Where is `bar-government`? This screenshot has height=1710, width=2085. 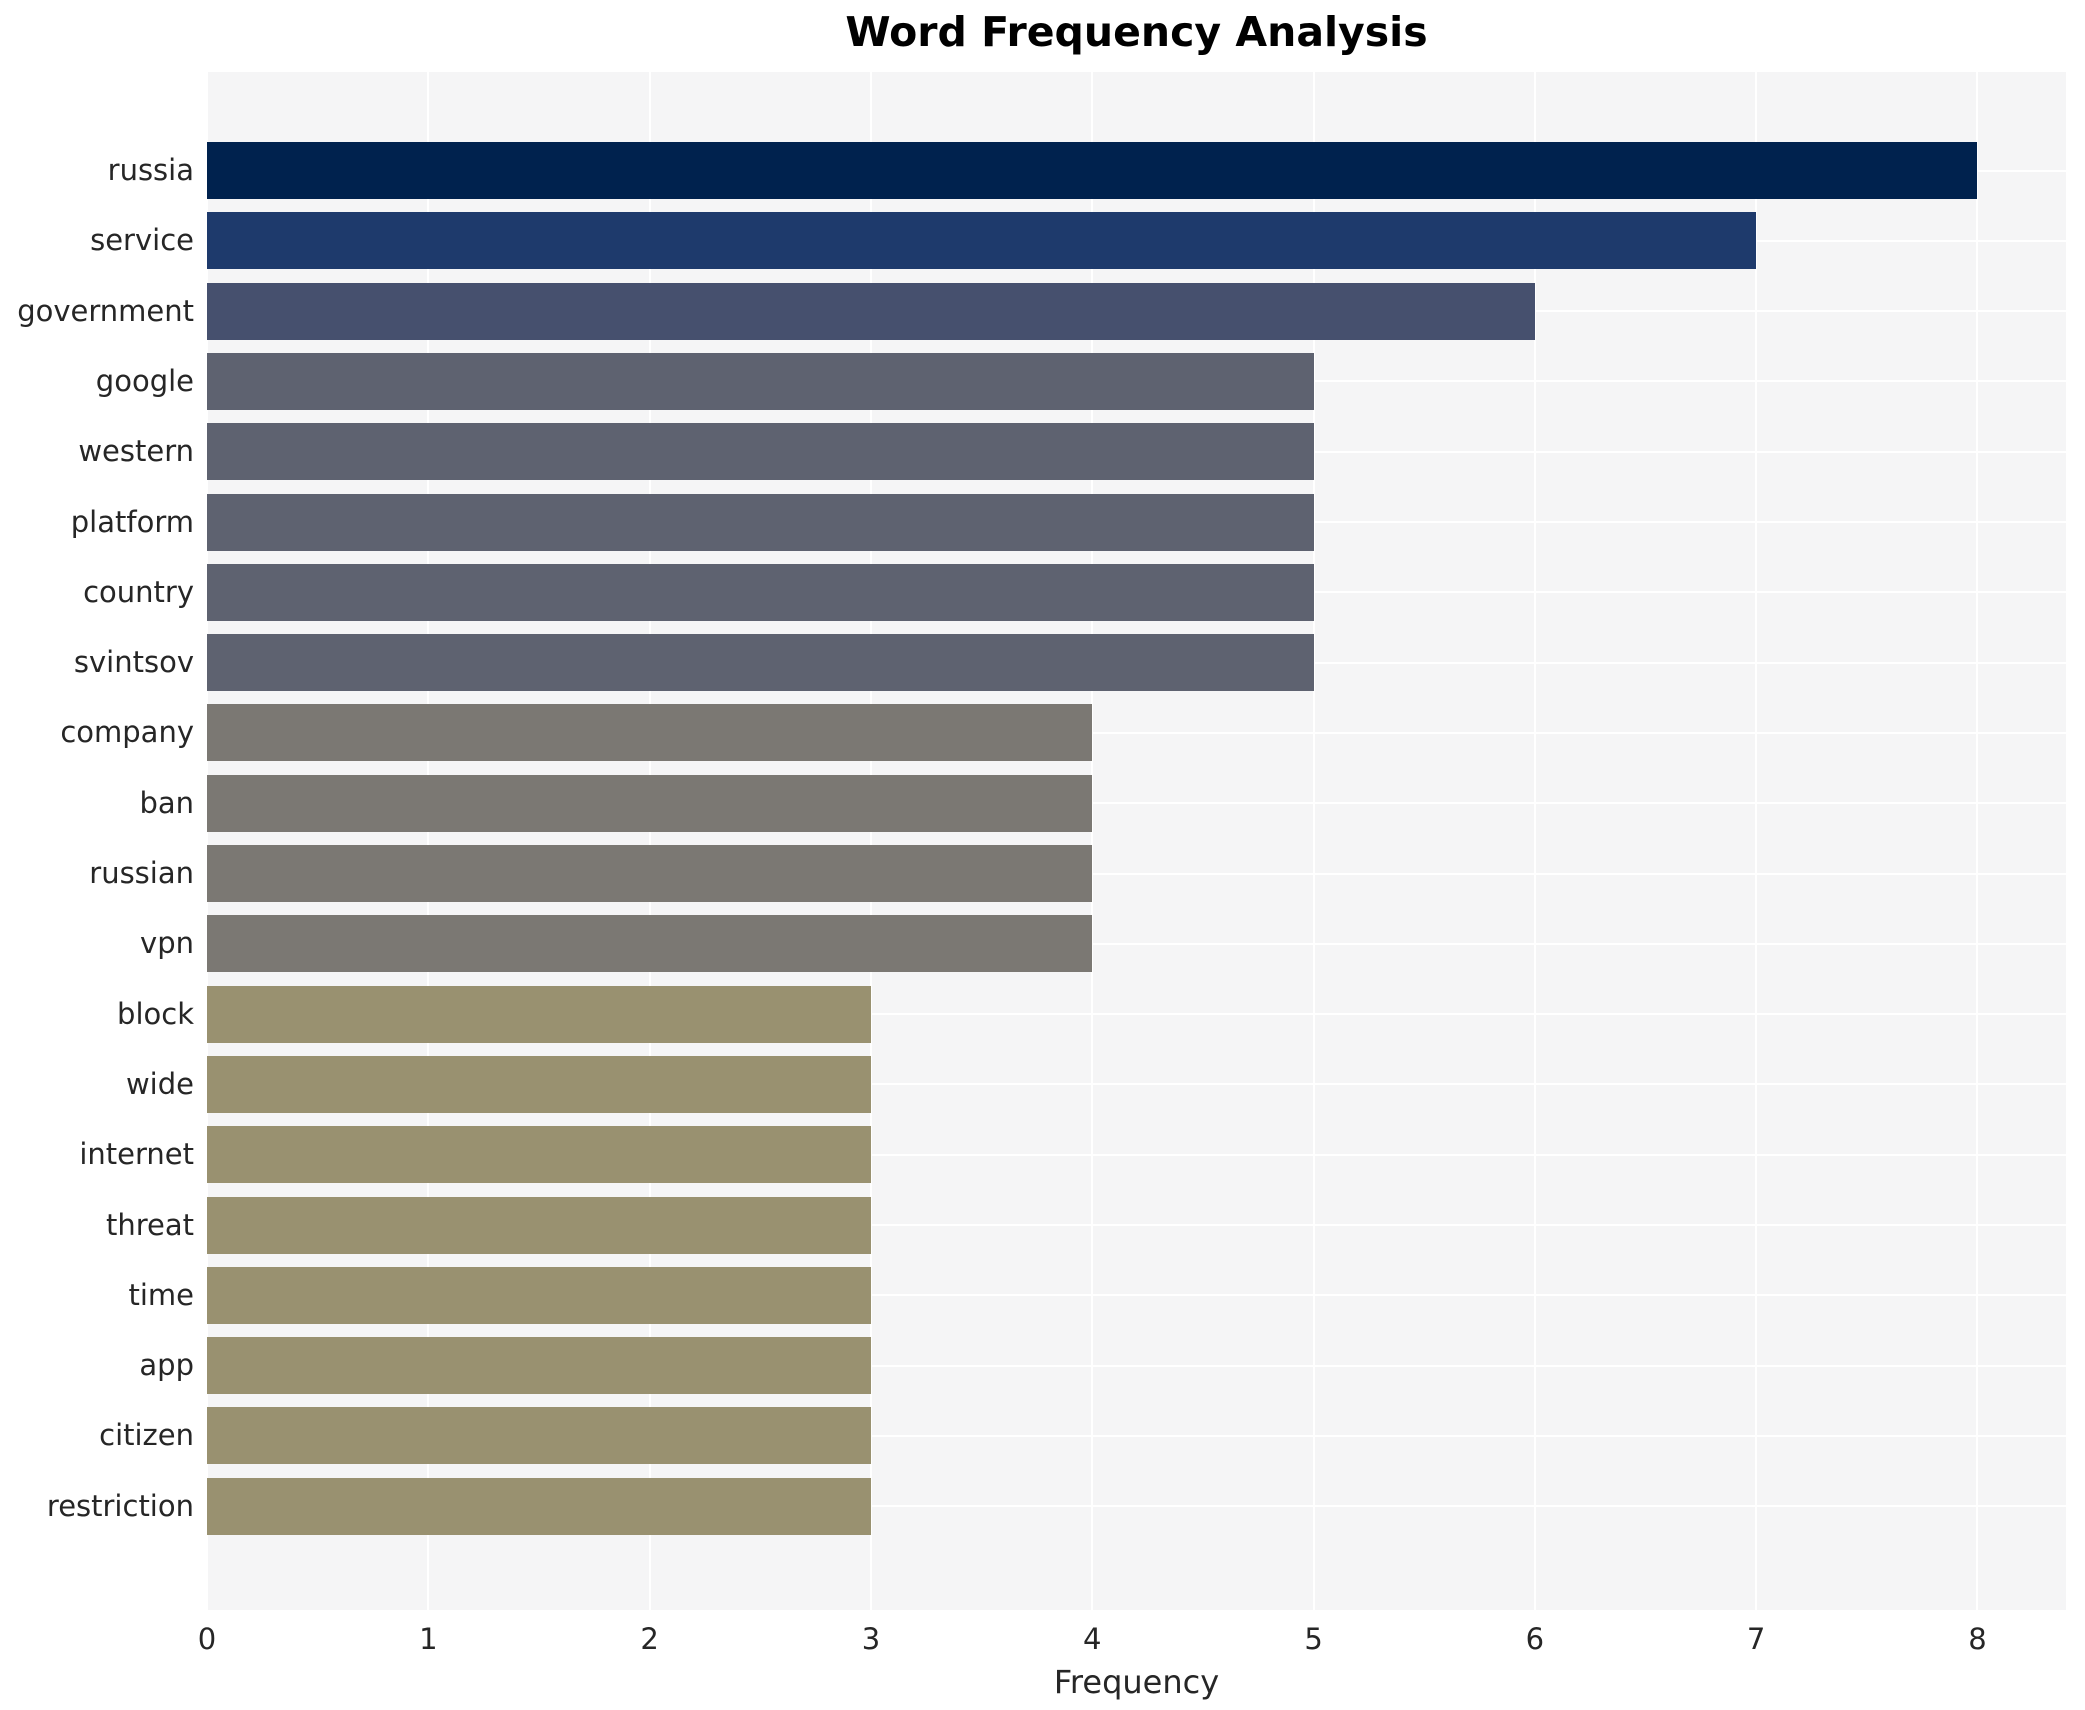 bar-government is located at coordinates (871, 311).